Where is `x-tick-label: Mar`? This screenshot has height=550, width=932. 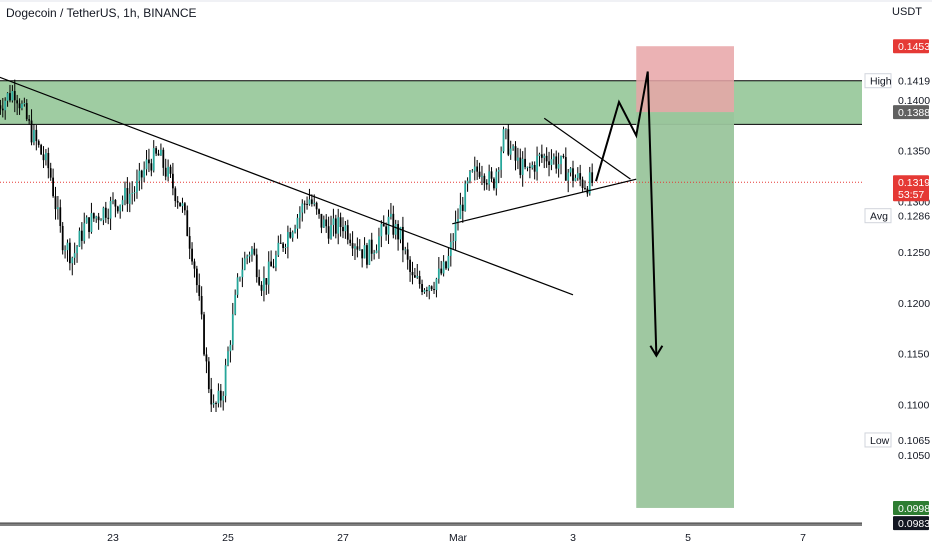 x-tick-label: Mar is located at coordinates (458, 538).